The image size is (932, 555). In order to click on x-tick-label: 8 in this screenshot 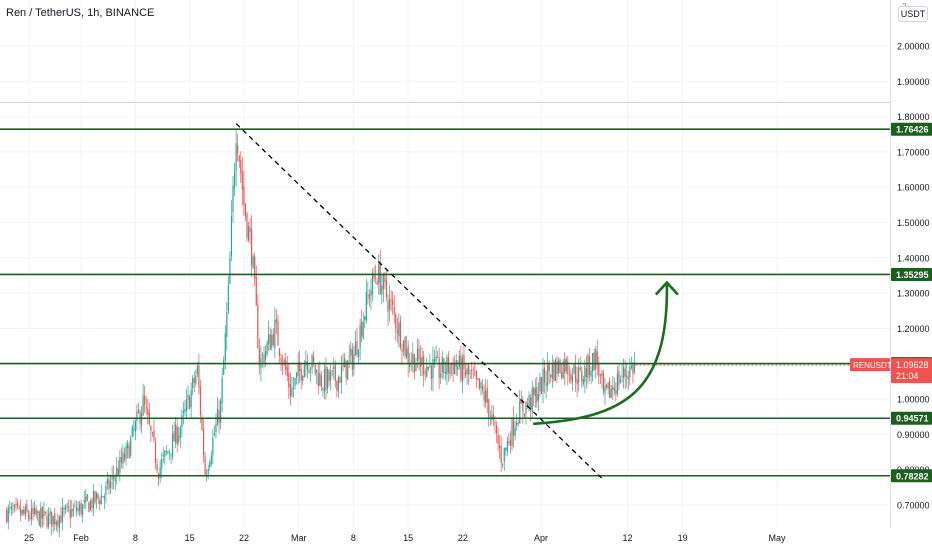, I will do `click(135, 538)`.